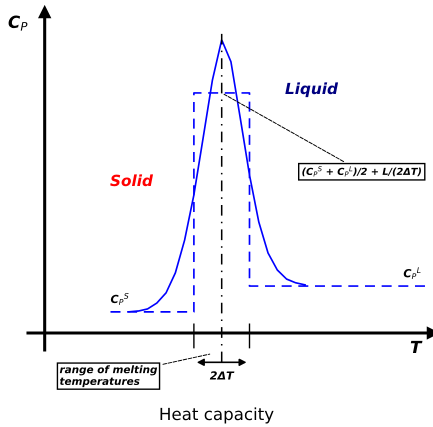 This screenshot has width=433, height=427. What do you see at coordinates (222, 375) in the screenshot?
I see `text: 2ΔT` at bounding box center [222, 375].